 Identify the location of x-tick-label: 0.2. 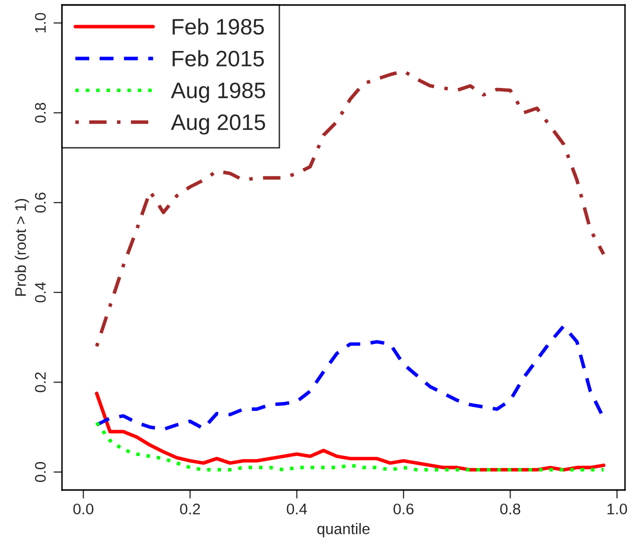
(190, 509).